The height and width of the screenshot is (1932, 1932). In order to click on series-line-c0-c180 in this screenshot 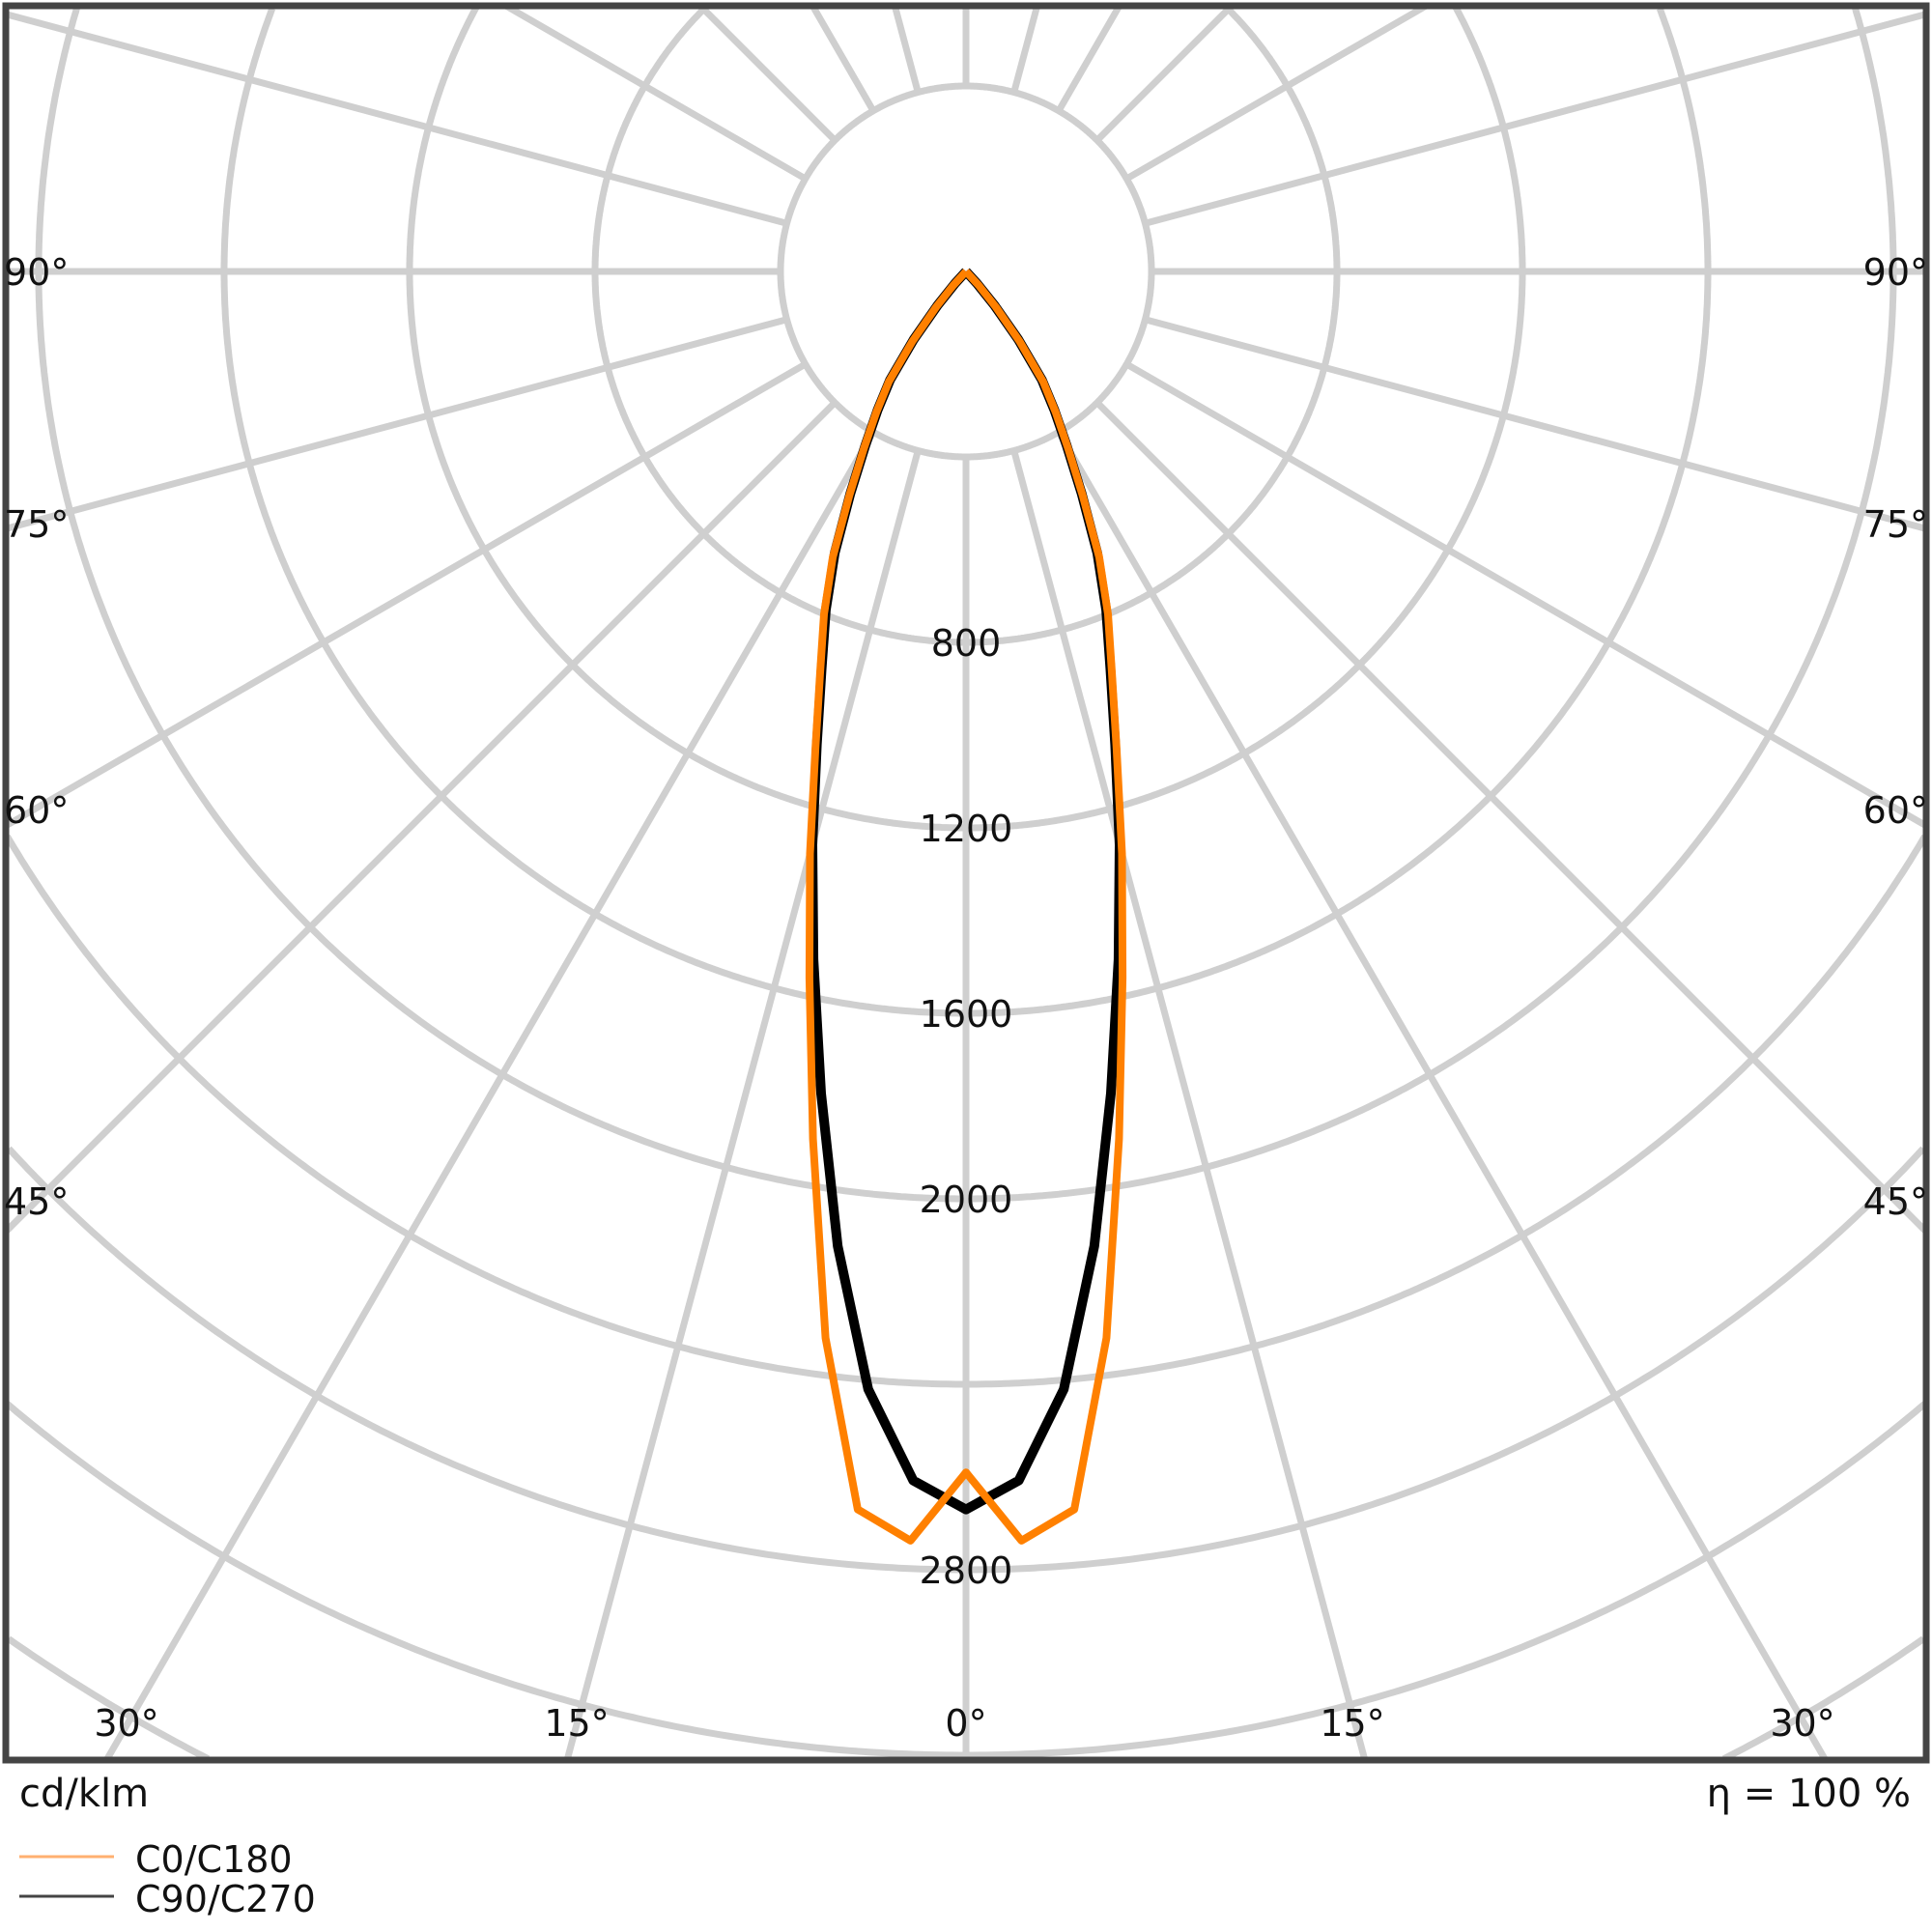, I will do `click(966, 907)`.